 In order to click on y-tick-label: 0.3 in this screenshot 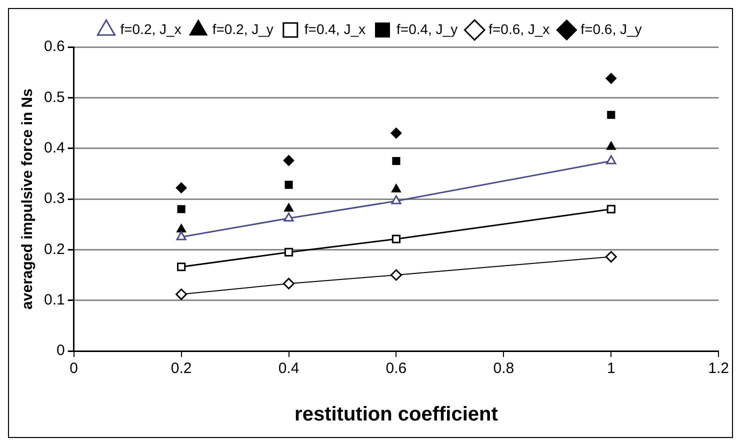, I will do `click(54, 199)`.